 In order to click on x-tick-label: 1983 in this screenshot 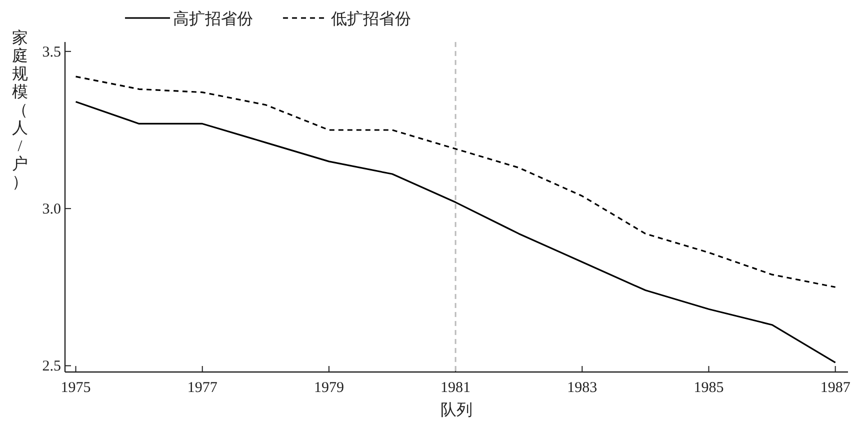, I will do `click(582, 388)`.